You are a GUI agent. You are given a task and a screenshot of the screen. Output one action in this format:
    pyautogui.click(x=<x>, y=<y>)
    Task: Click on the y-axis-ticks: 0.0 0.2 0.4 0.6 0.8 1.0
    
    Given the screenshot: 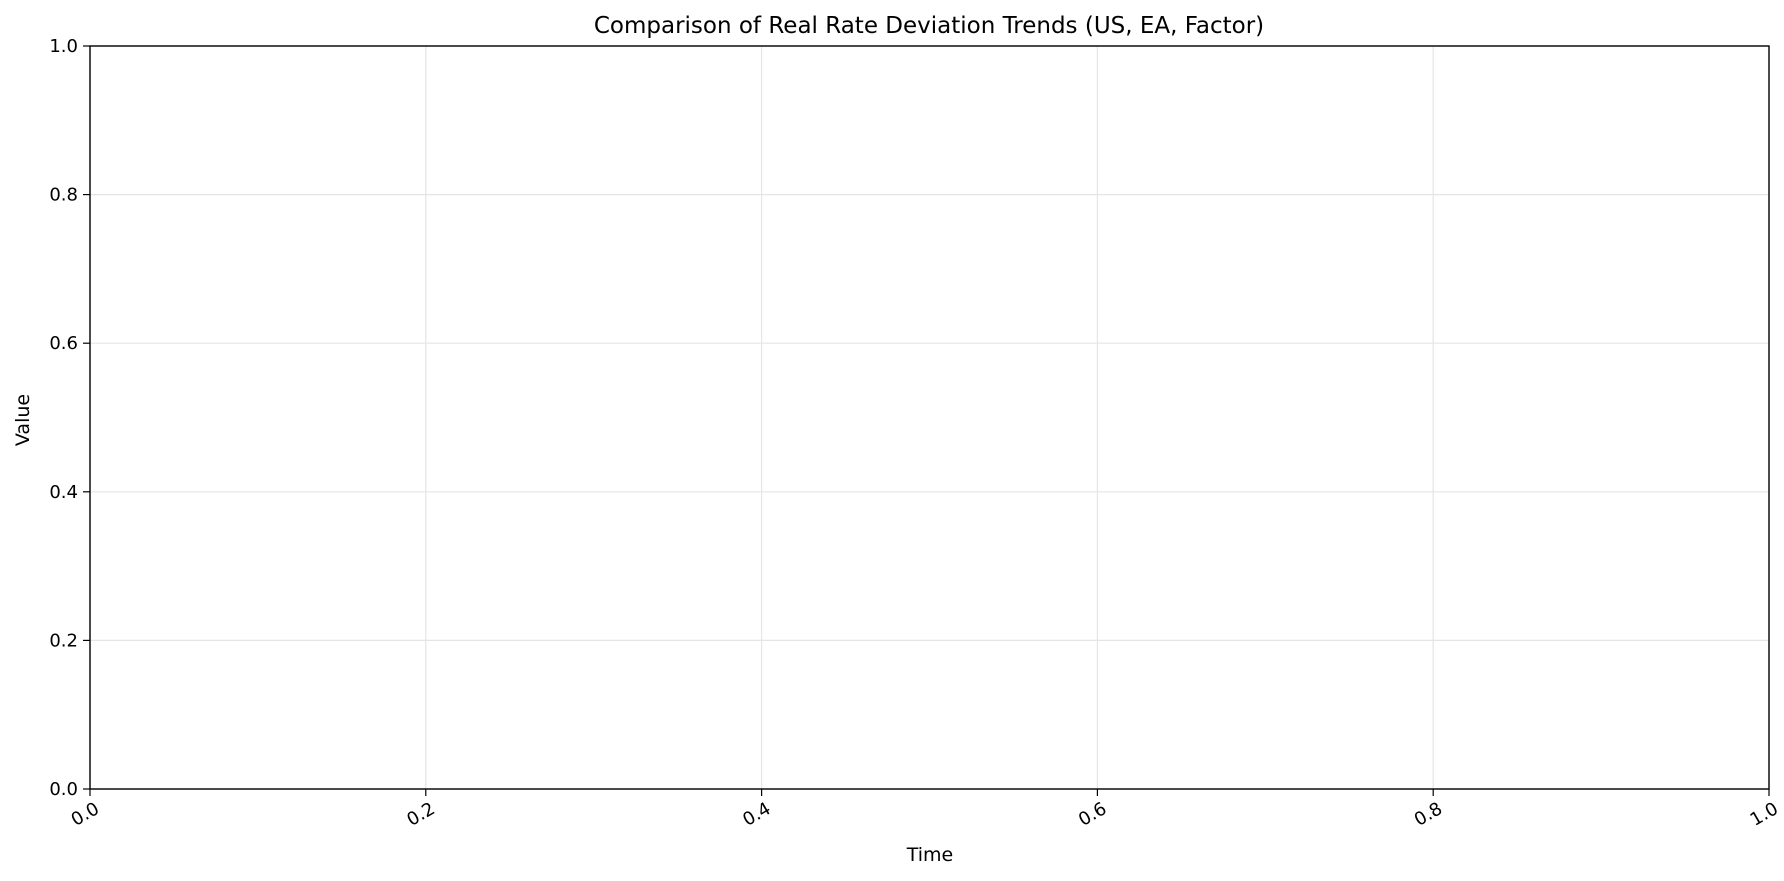 What is the action you would take?
    pyautogui.click(x=69, y=418)
    